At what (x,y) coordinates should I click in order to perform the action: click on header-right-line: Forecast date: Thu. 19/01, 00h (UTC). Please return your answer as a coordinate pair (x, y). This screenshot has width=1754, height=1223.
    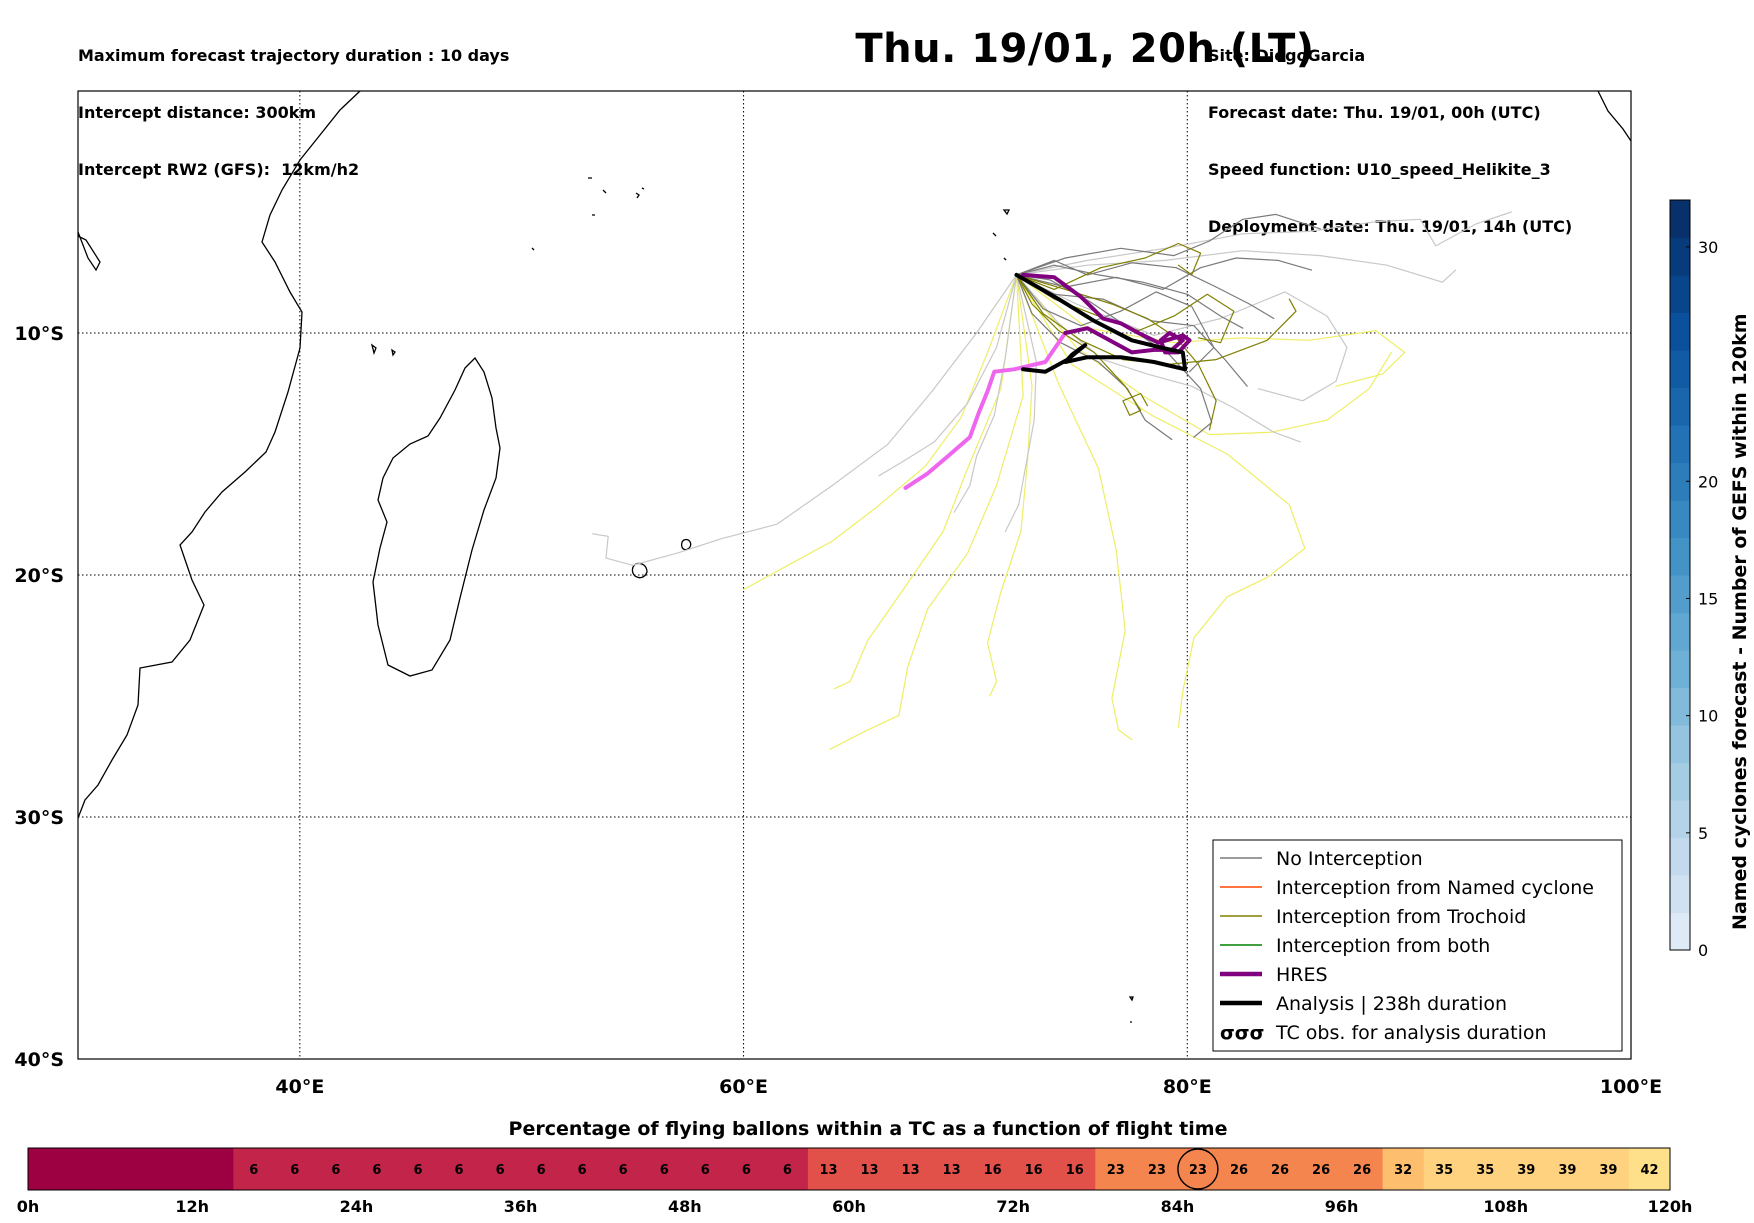
    Looking at the image, I should click on (1374, 112).